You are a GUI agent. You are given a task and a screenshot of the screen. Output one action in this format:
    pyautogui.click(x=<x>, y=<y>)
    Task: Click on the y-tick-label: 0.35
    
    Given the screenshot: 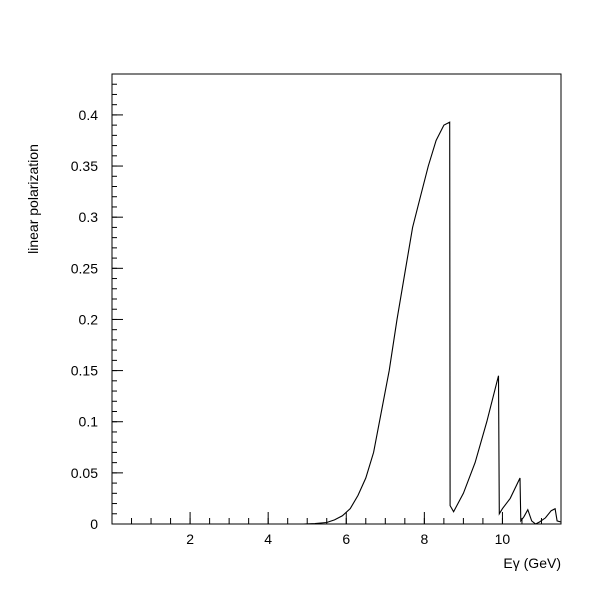 What is the action you would take?
    pyautogui.click(x=84, y=166)
    